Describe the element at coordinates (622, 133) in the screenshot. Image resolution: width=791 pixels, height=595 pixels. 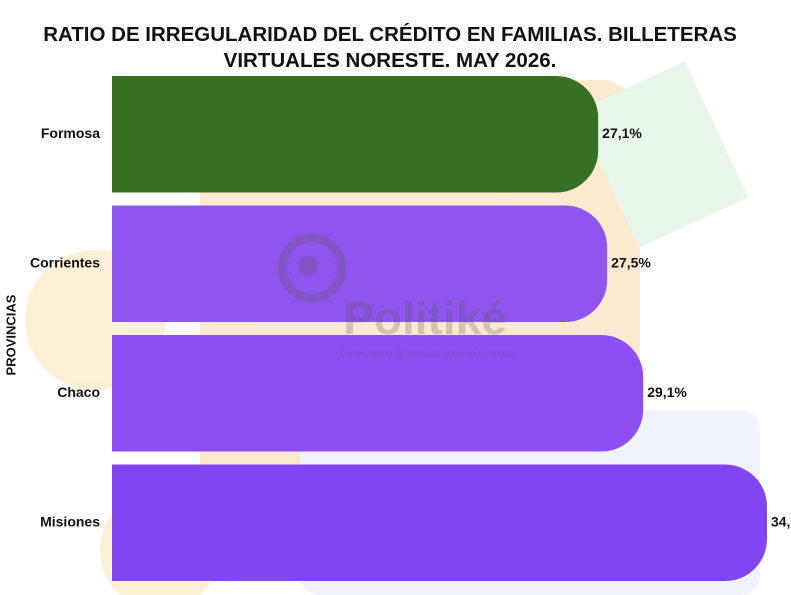
I see `value-label: 27,1%` at that location.